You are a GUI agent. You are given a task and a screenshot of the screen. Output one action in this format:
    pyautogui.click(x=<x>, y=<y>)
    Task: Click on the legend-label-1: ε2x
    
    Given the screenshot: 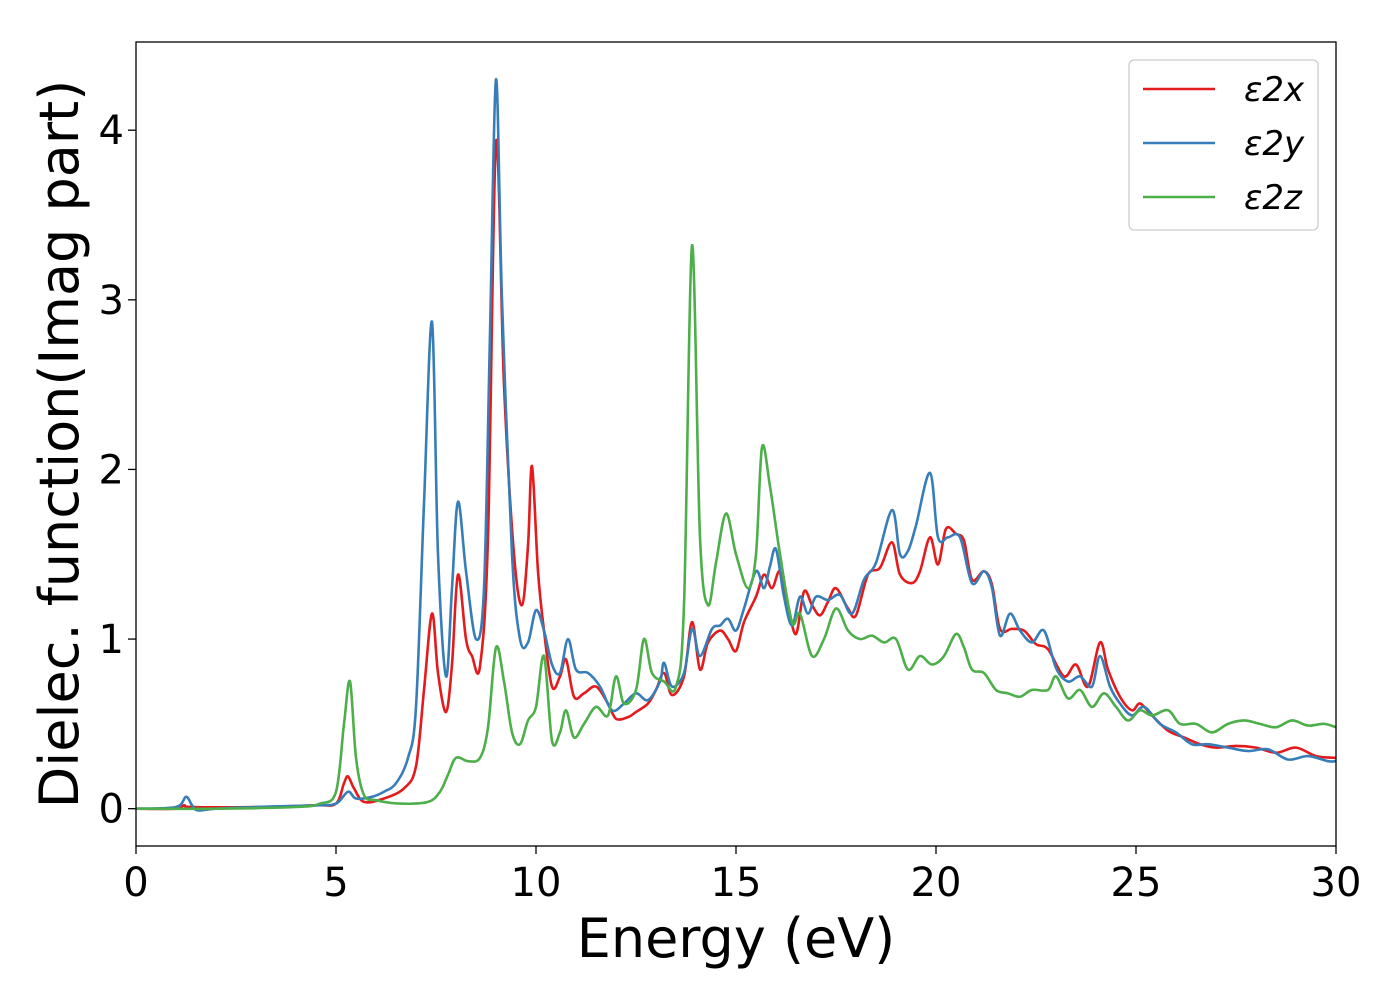 What is the action you would take?
    pyautogui.click(x=1274, y=90)
    